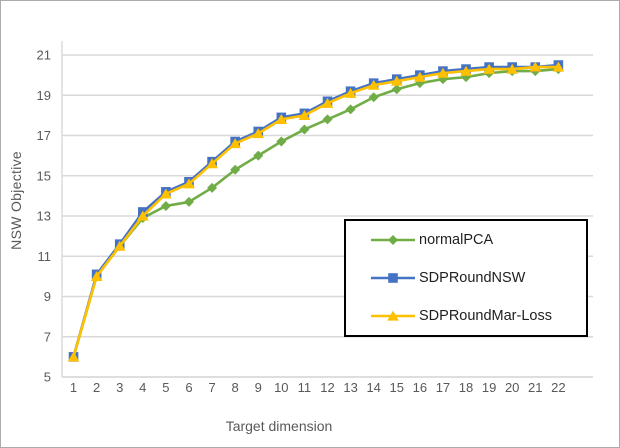 Image resolution: width=620 pixels, height=448 pixels. I want to click on legend-item-SDPRoundNSW: SDPRoundNSW, so click(478, 278).